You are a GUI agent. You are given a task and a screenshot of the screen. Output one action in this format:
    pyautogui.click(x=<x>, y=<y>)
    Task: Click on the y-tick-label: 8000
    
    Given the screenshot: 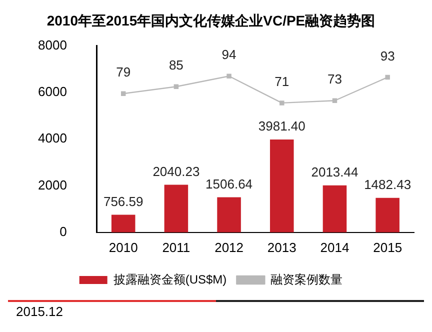 What is the action you would take?
    pyautogui.click(x=52, y=44)
    